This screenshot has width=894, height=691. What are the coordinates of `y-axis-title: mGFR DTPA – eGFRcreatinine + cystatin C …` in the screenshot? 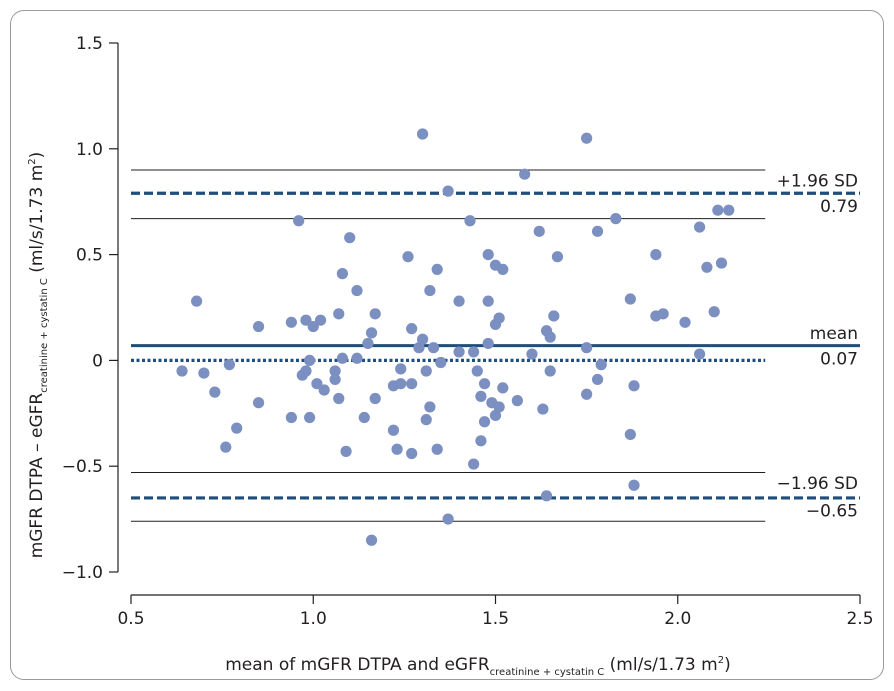 It's located at (38, 355).